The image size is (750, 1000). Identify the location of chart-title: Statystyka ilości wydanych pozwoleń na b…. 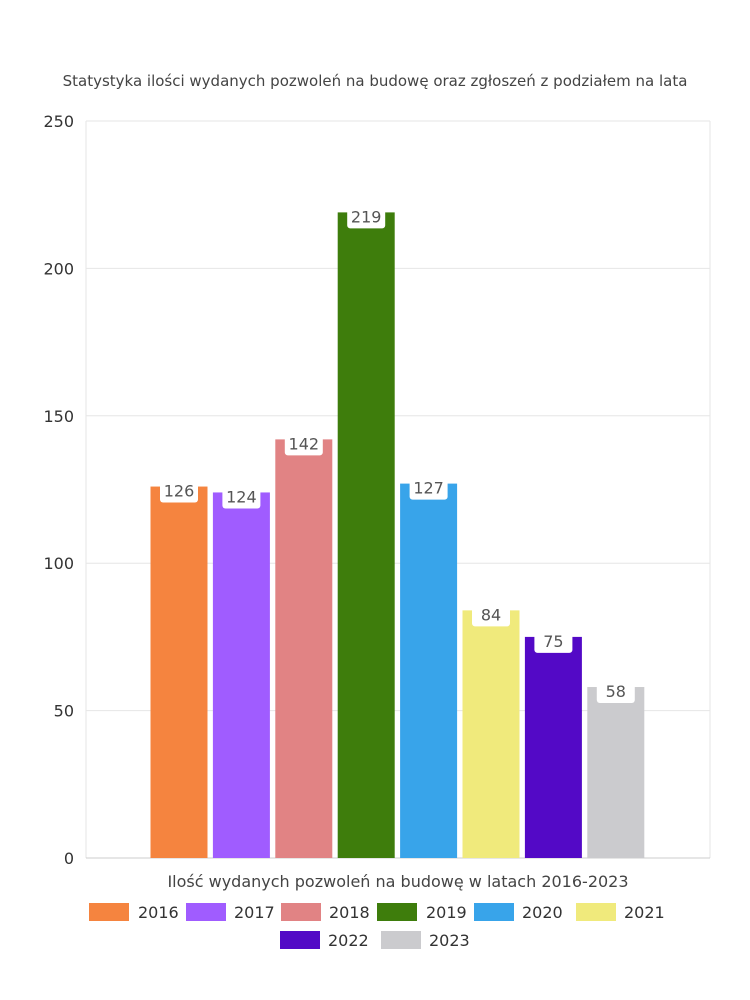
(375, 81).